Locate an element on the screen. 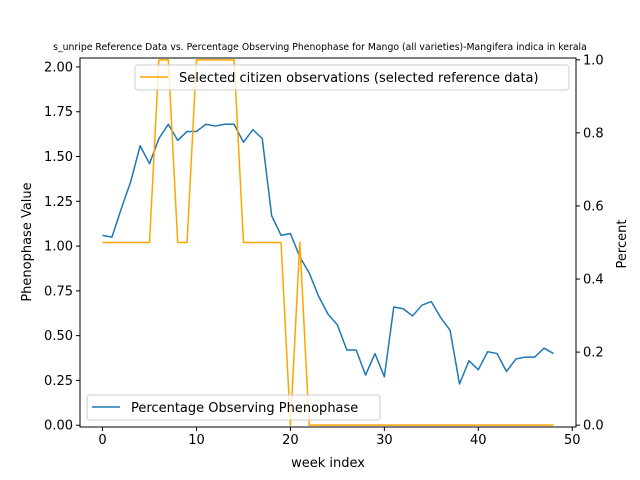  right-y-tick-label: 0.8 is located at coordinates (593, 133).